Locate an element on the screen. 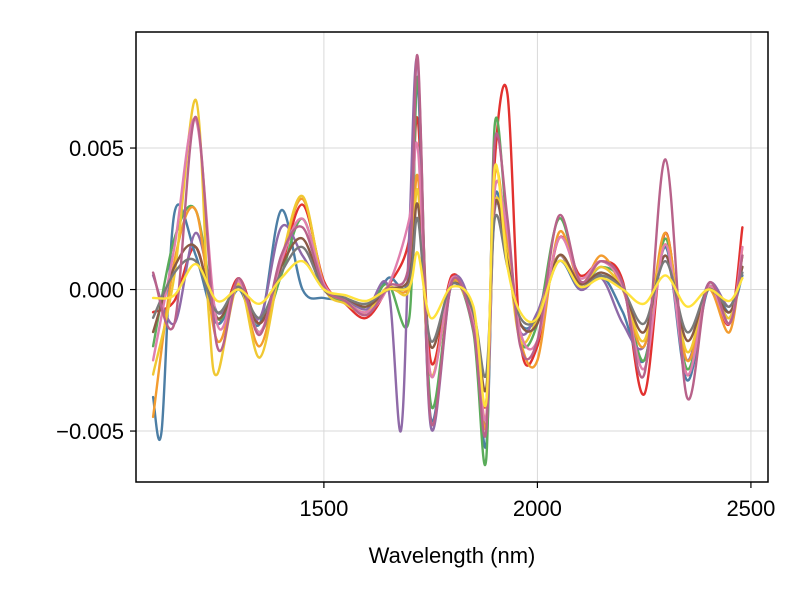 The image size is (800, 600). x-tick-label: 1500 is located at coordinates (323, 508).